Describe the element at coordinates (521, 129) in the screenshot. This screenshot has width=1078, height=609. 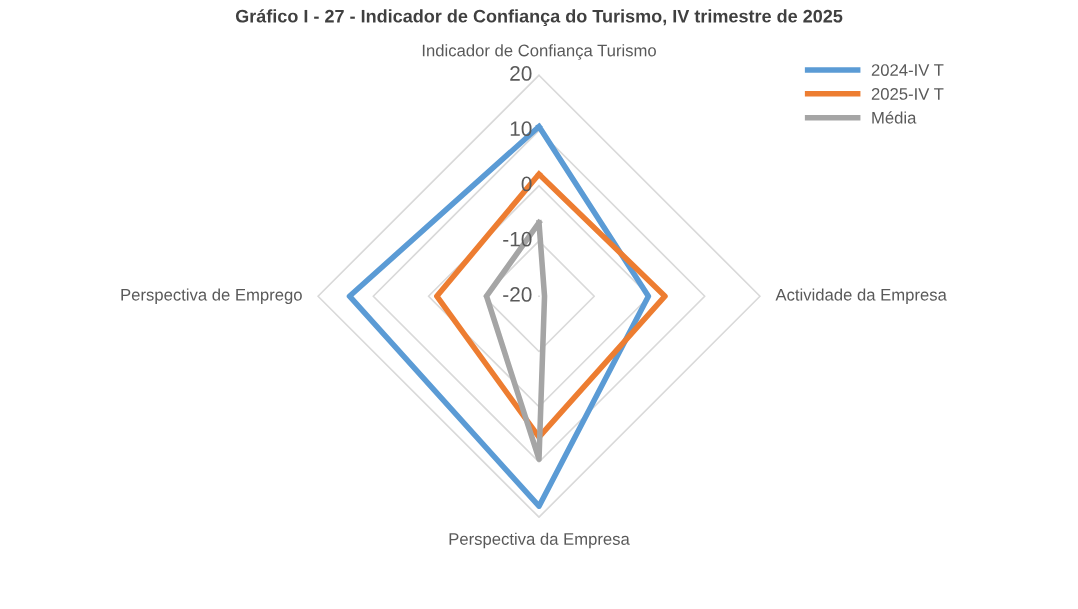
I see `y-tick-label: 10` at that location.